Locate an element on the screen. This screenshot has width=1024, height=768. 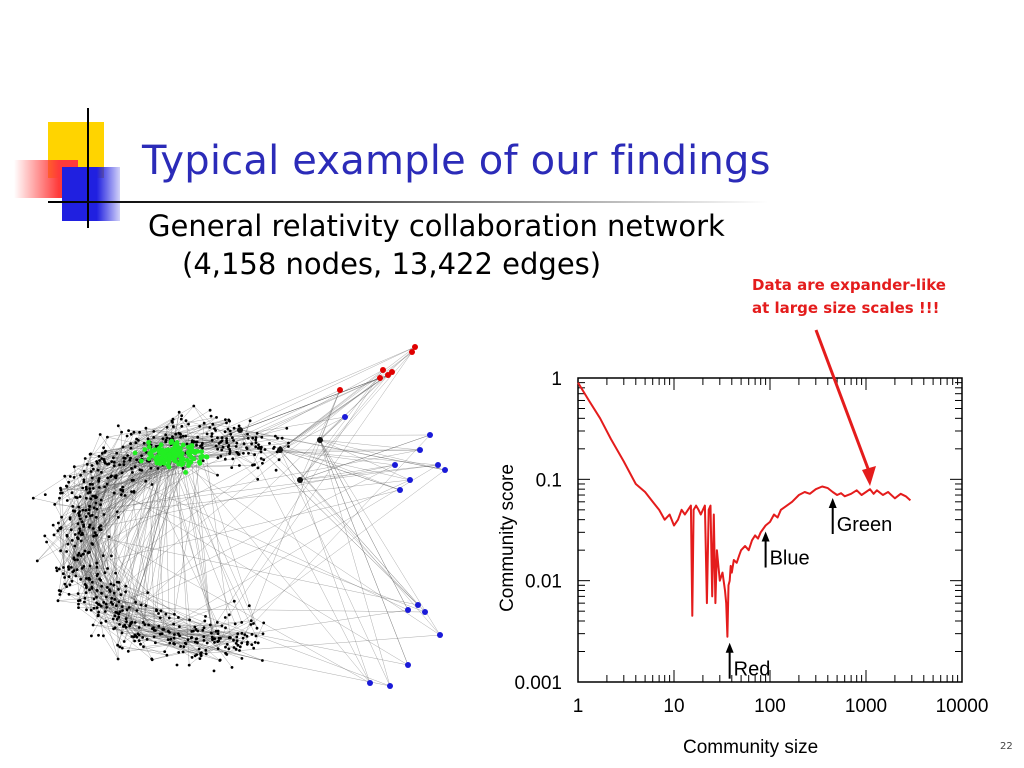
marker-label: Green is located at coordinates (865, 525).